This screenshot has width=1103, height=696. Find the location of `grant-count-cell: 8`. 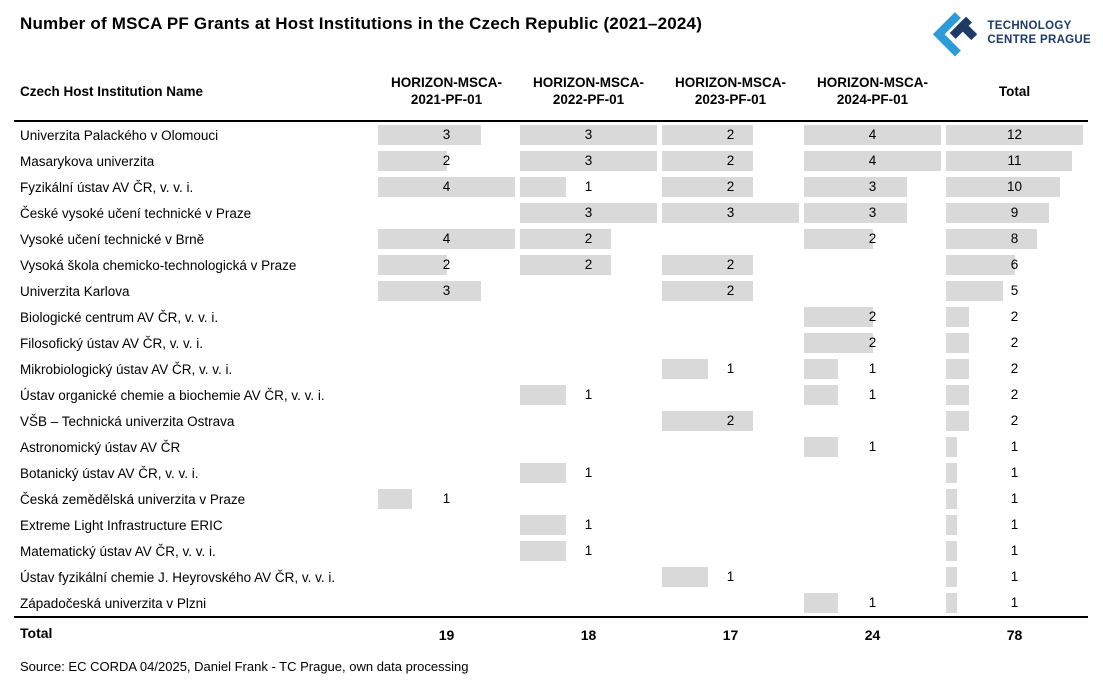

grant-count-cell: 8 is located at coordinates (1017, 239).